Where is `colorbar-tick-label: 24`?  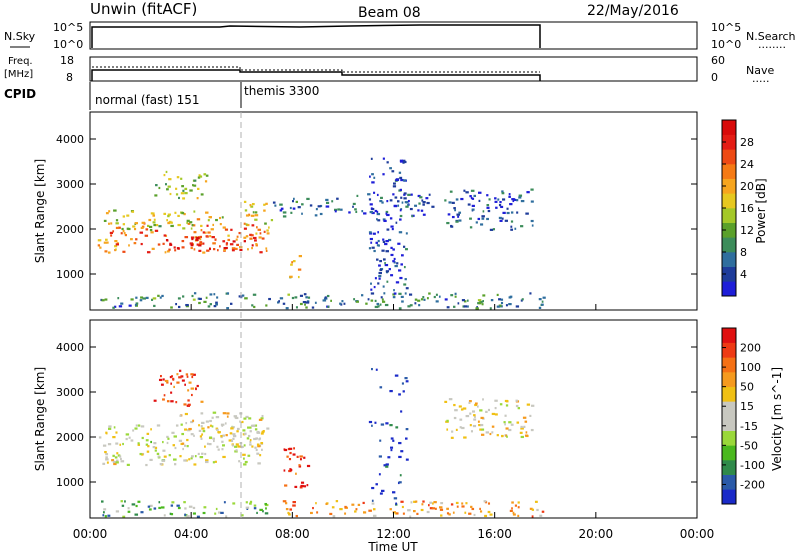 colorbar-tick-label: 24 is located at coordinates (747, 164).